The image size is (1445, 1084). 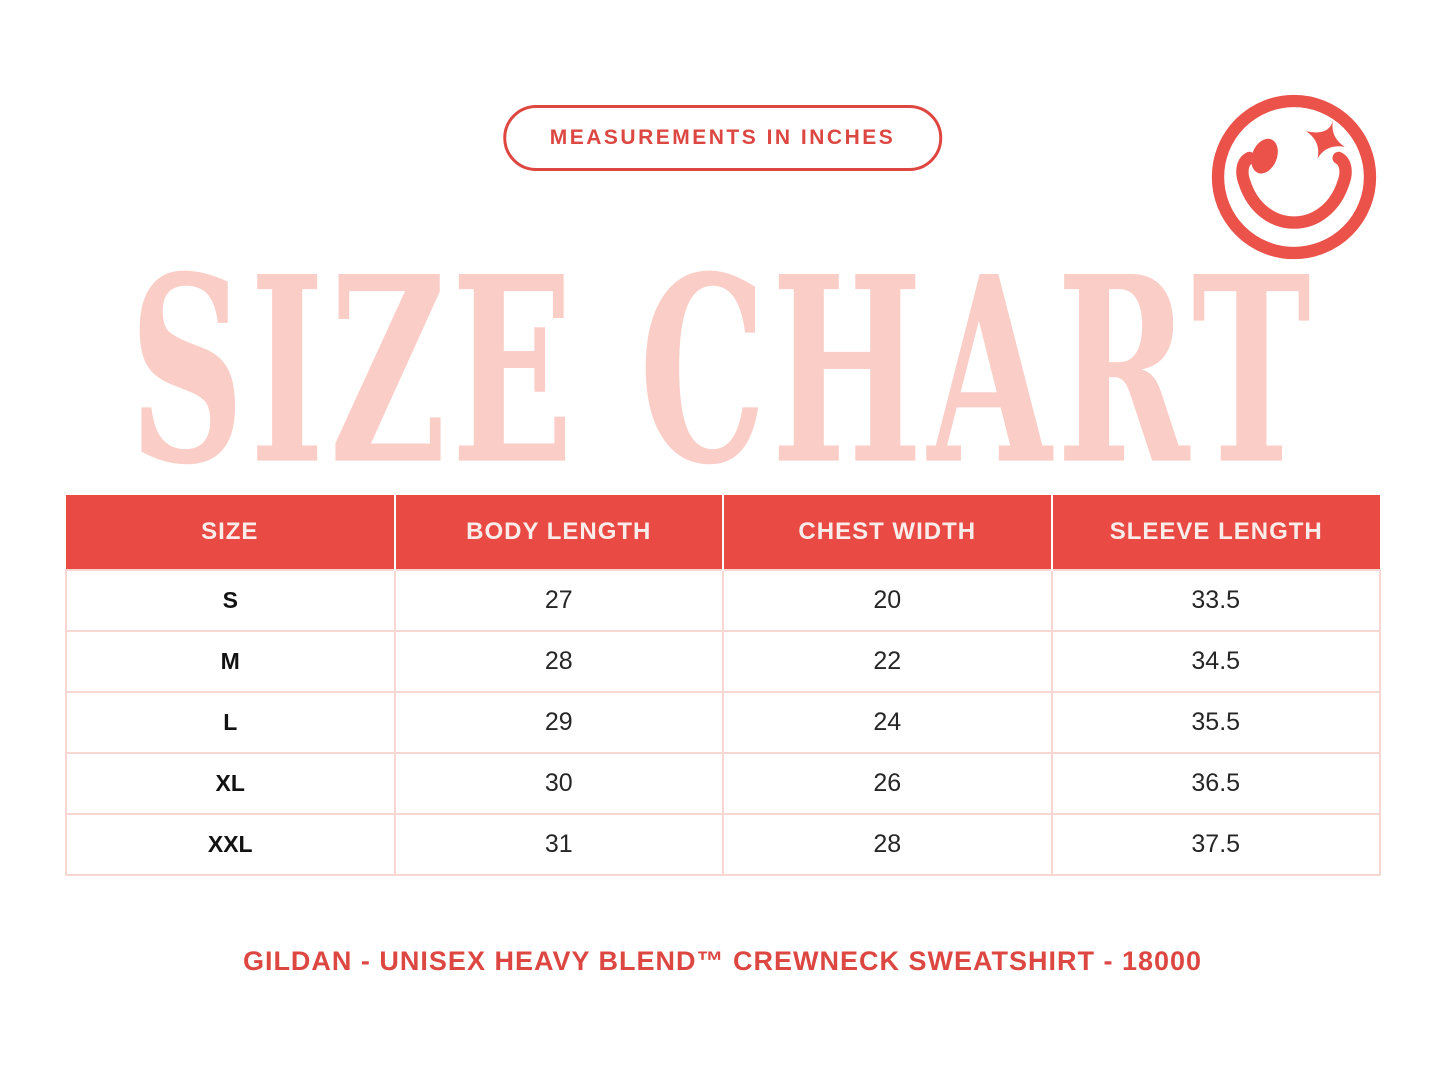 I want to click on table-row: S 27 20 33.5, so click(x=723, y=600).